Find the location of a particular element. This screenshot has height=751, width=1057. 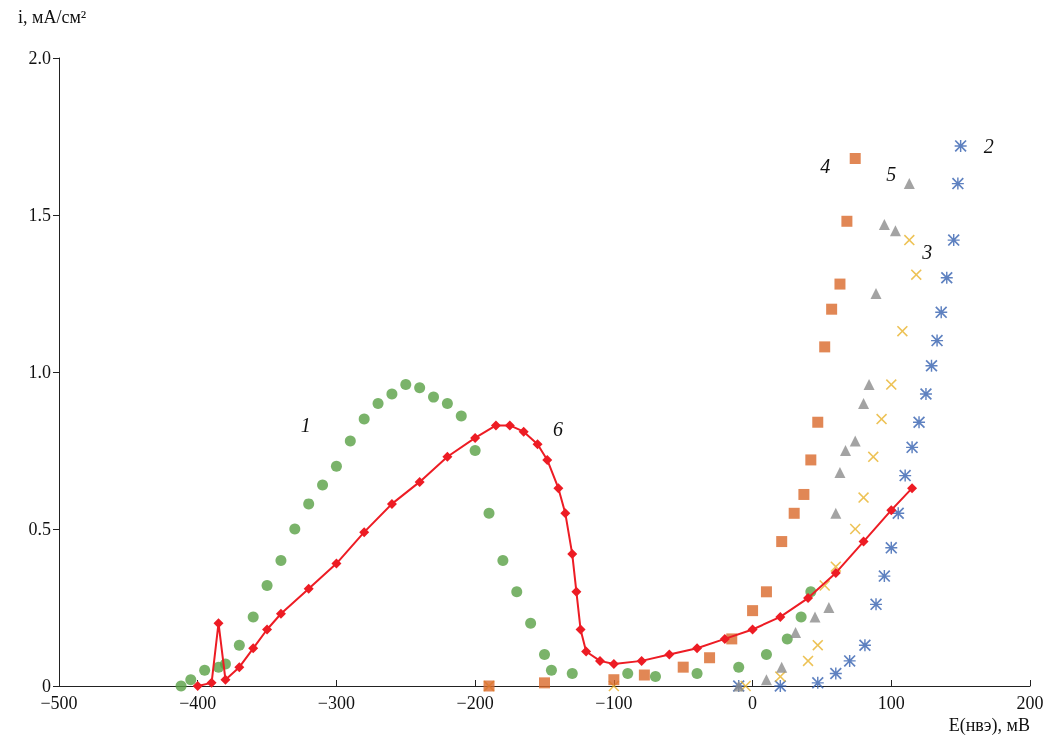

y-axis-title: i, мА/см² is located at coordinates (52, 17).